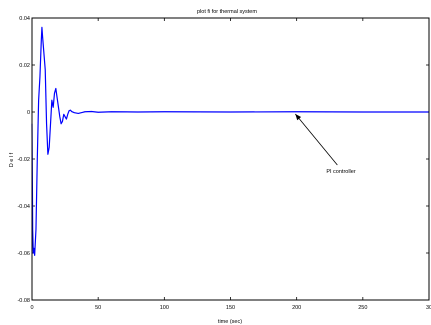 This screenshot has height=325, width=431. I want to click on y-tick-label: 0.02, so click(24, 66).